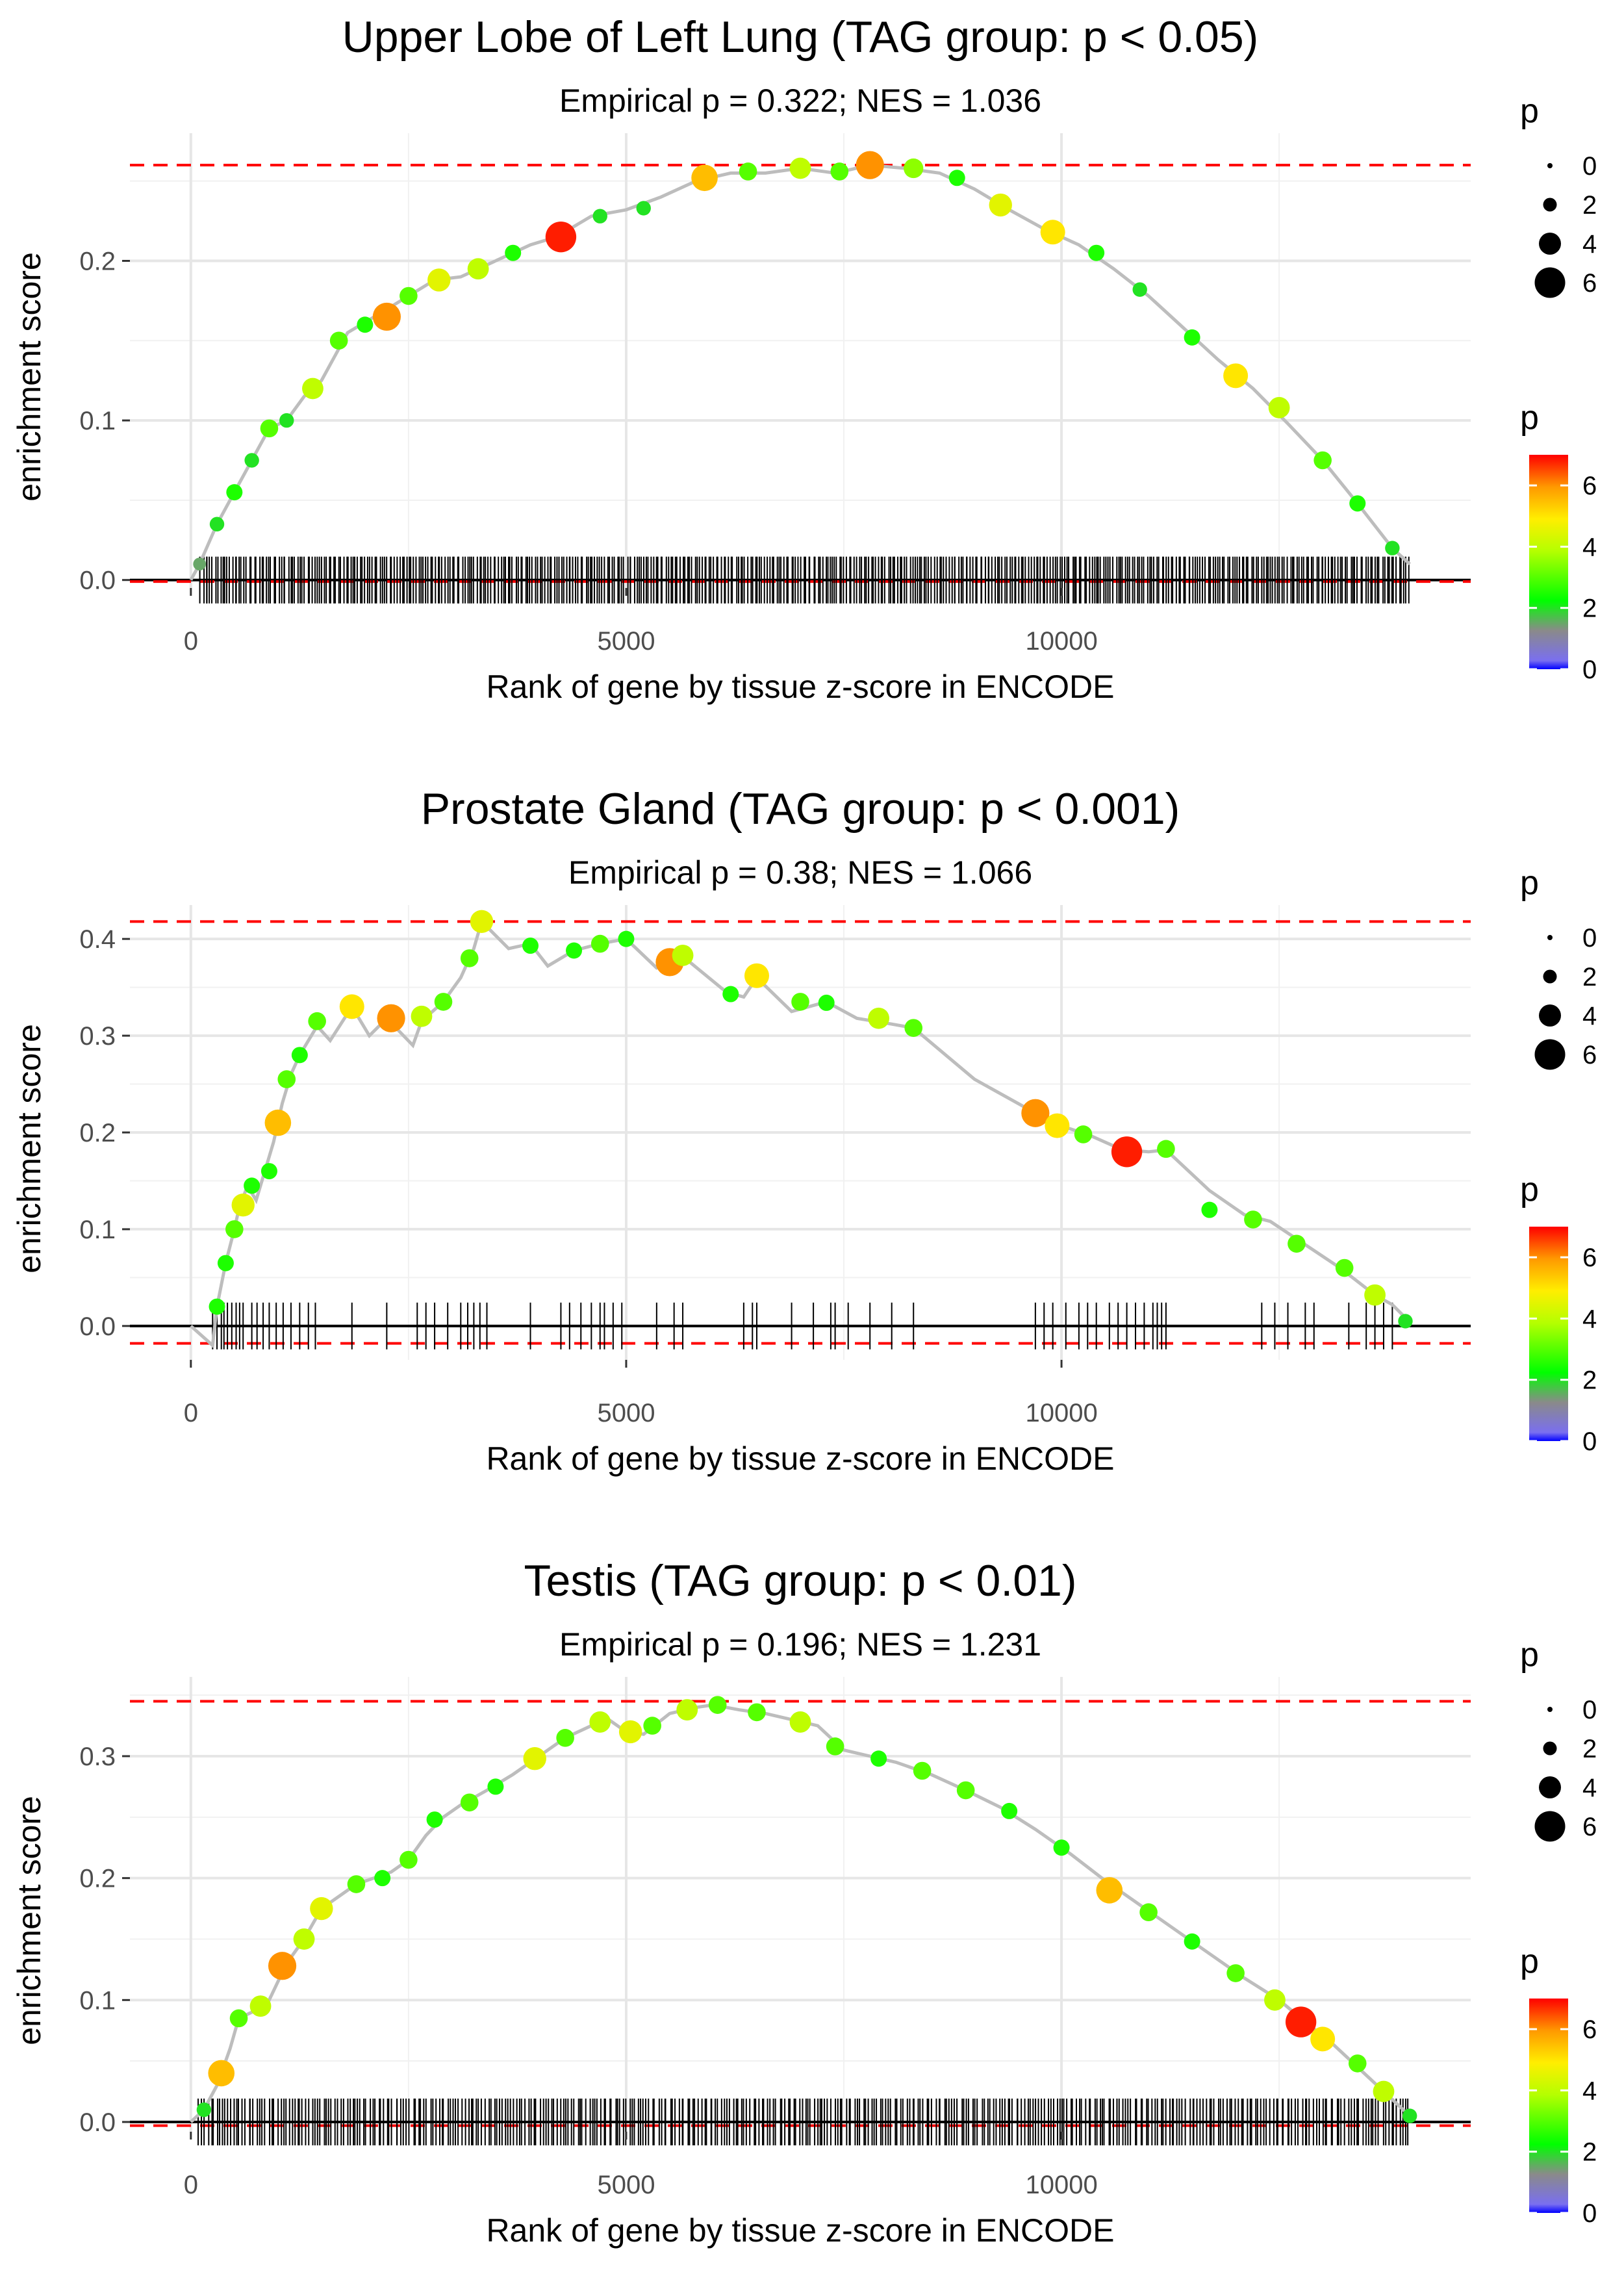 Image resolution: width=1624 pixels, height=2274 pixels. I want to click on chart-3-size-legend-label: 4, so click(1589, 1788).